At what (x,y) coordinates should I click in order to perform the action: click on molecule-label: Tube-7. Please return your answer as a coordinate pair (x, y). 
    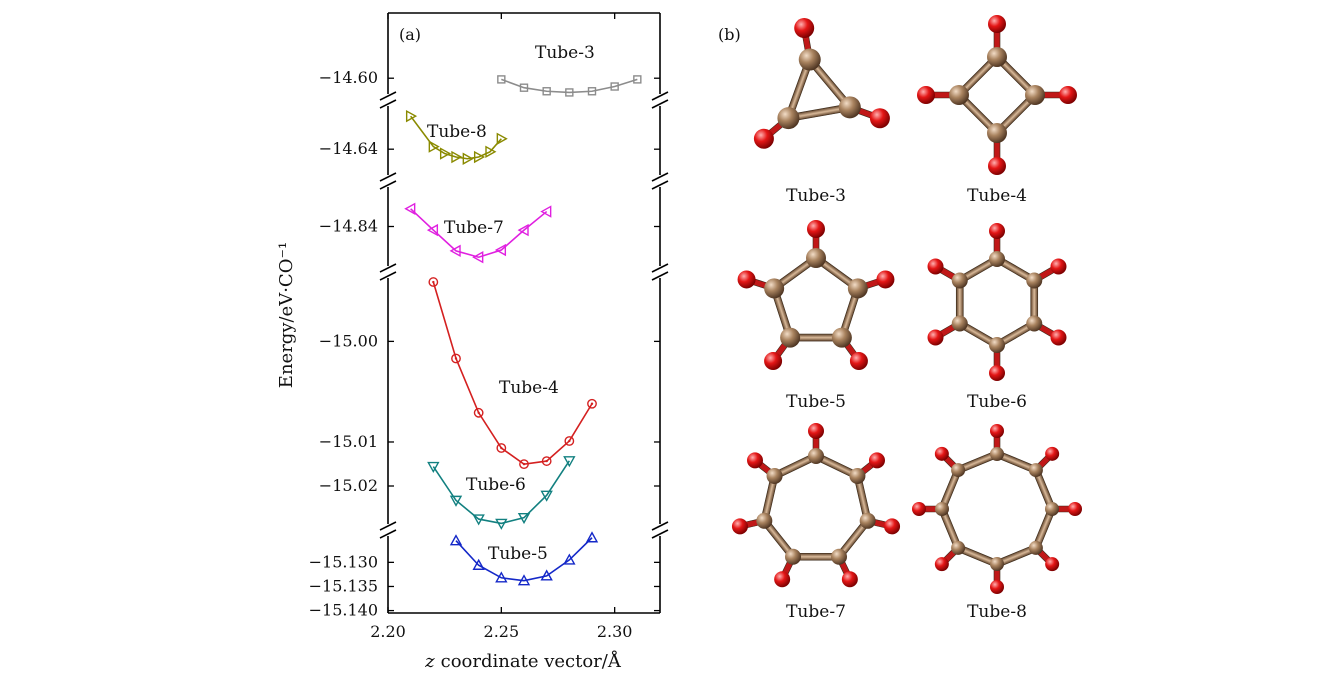
    Looking at the image, I should click on (816, 612).